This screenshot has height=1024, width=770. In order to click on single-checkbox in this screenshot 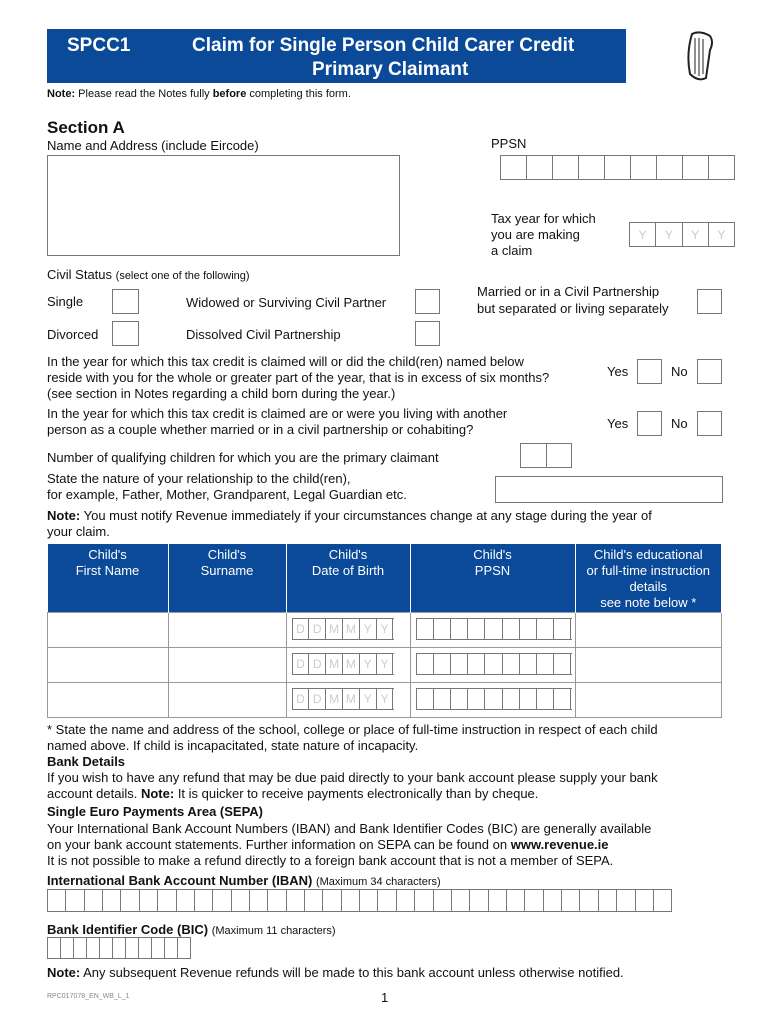, I will do `click(125, 301)`.